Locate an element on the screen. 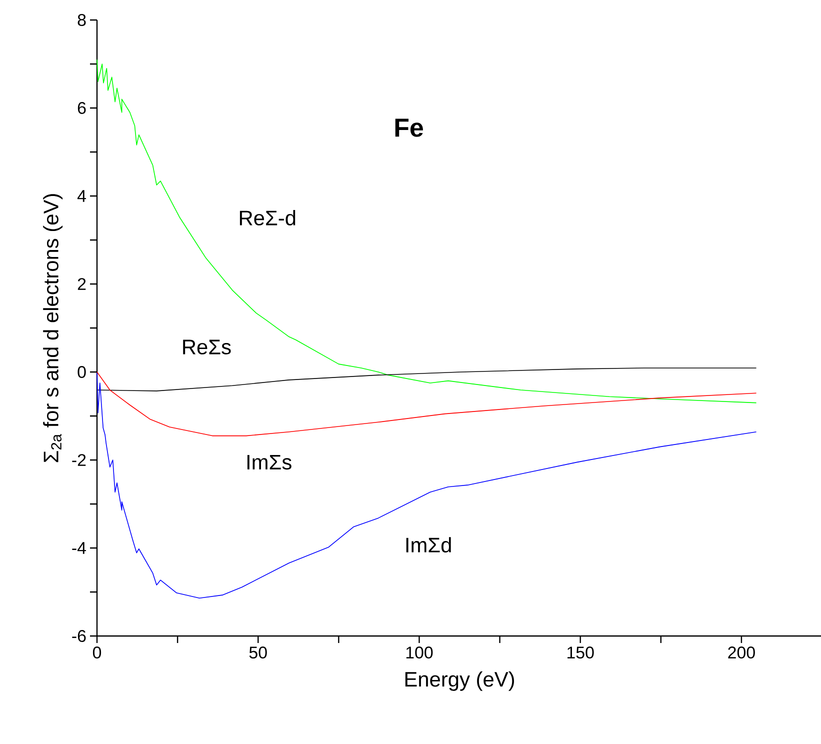  y-tick-label: 4 is located at coordinates (81, 196).